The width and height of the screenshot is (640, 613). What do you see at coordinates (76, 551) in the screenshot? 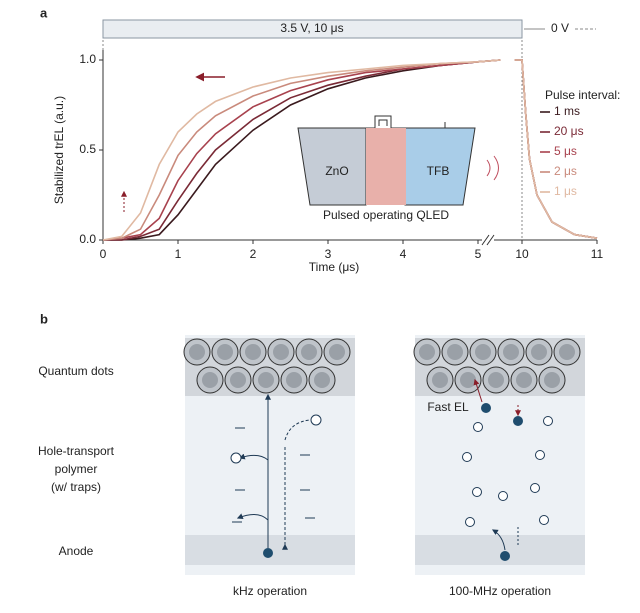
I see `row-label: Anode` at bounding box center [76, 551].